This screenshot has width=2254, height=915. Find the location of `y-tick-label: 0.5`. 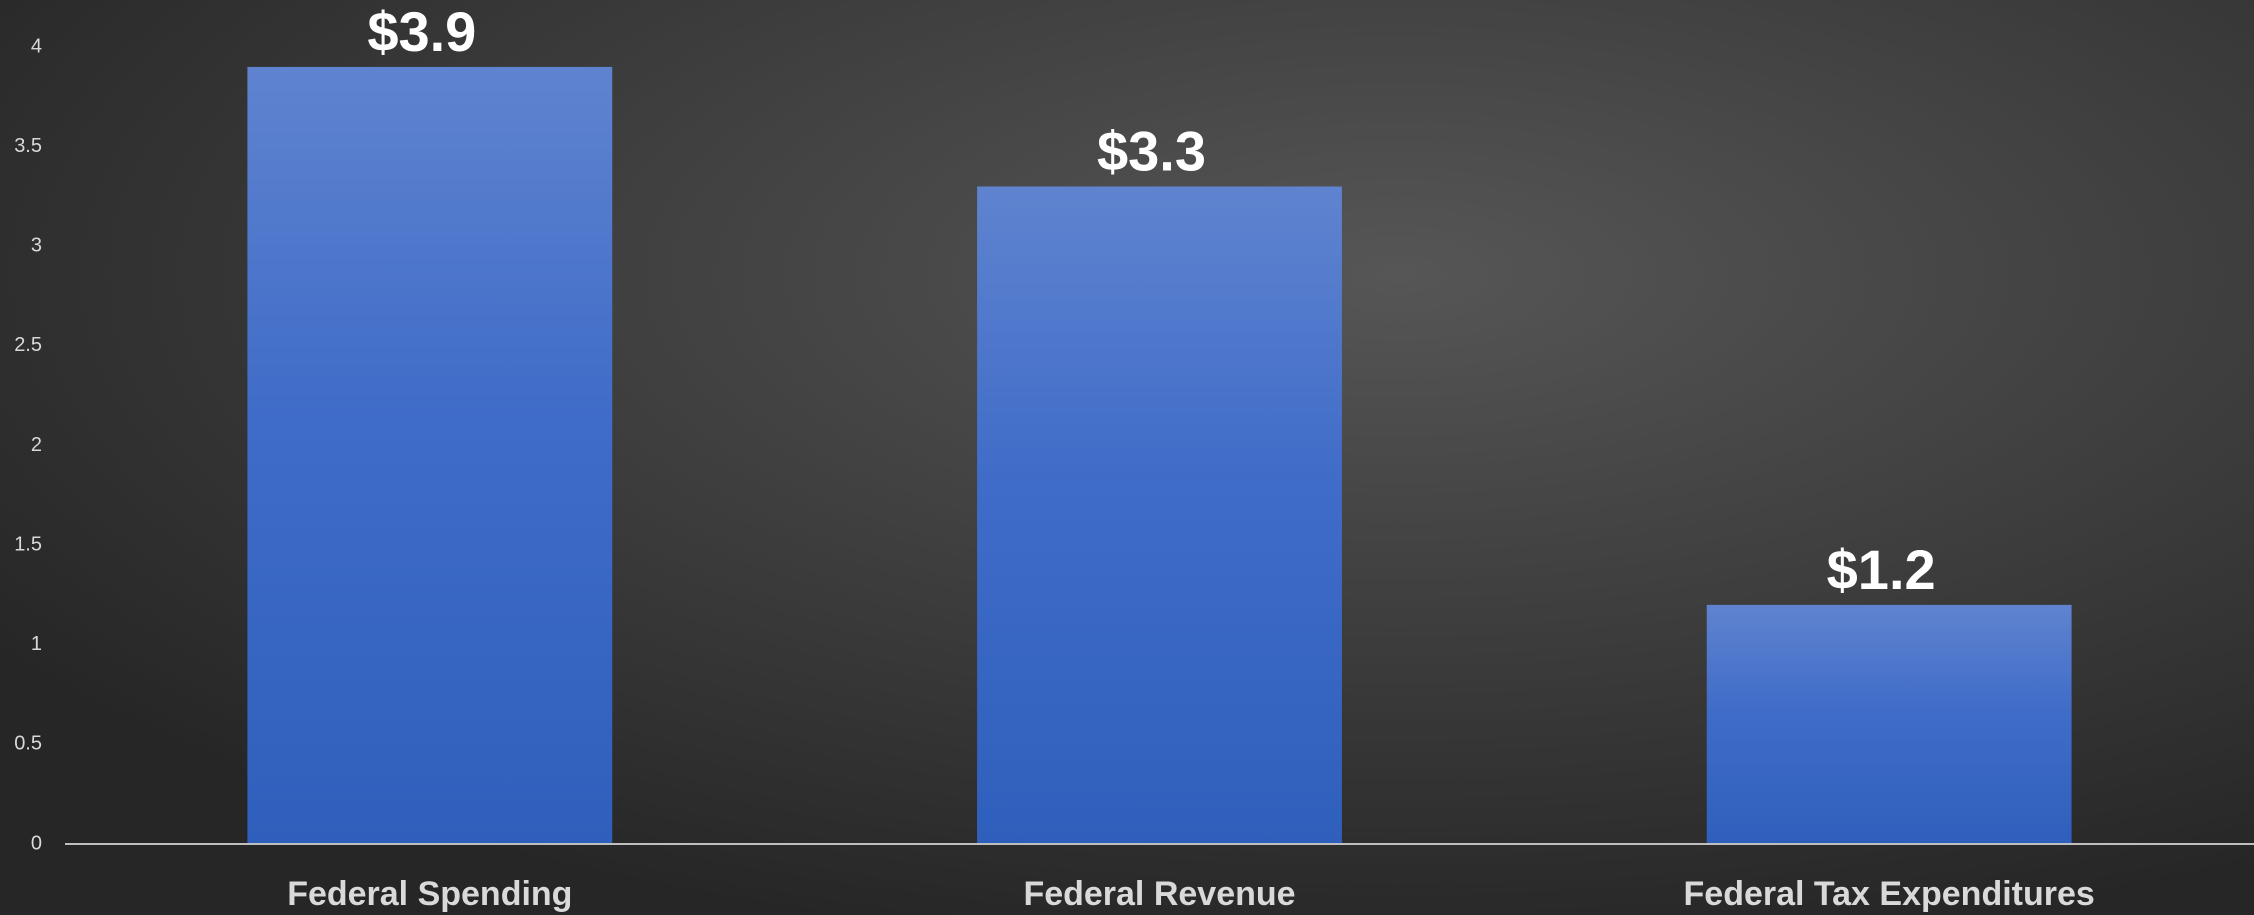

y-tick-label: 0.5 is located at coordinates (28, 744).